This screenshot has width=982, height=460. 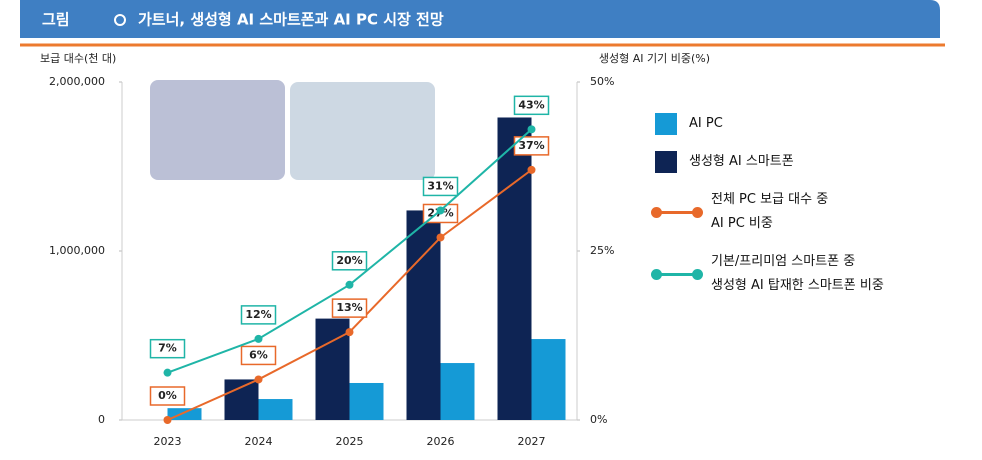 I want to click on y-tick-label: 1,000,000, so click(x=77, y=250).